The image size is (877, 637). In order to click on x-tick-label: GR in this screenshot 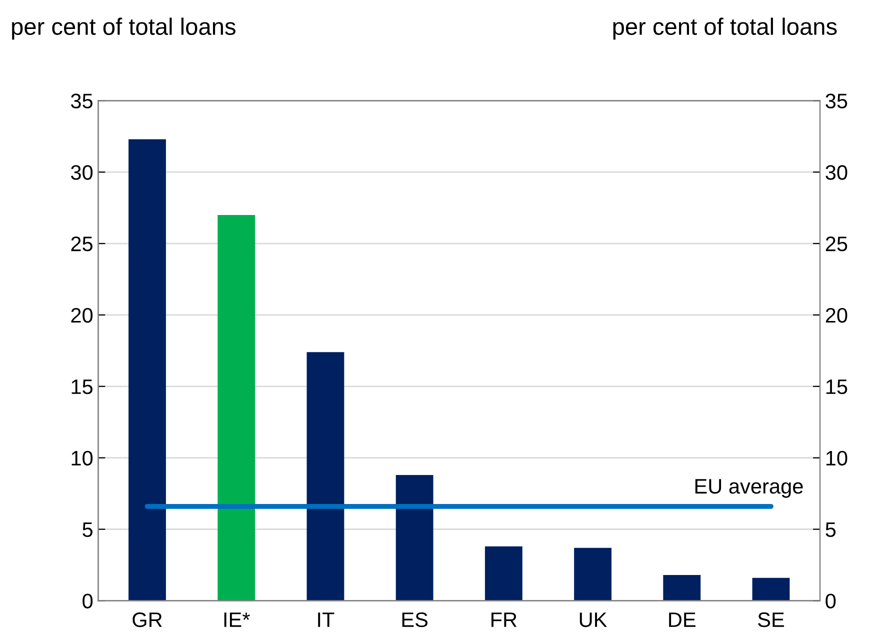, I will do `click(147, 620)`.